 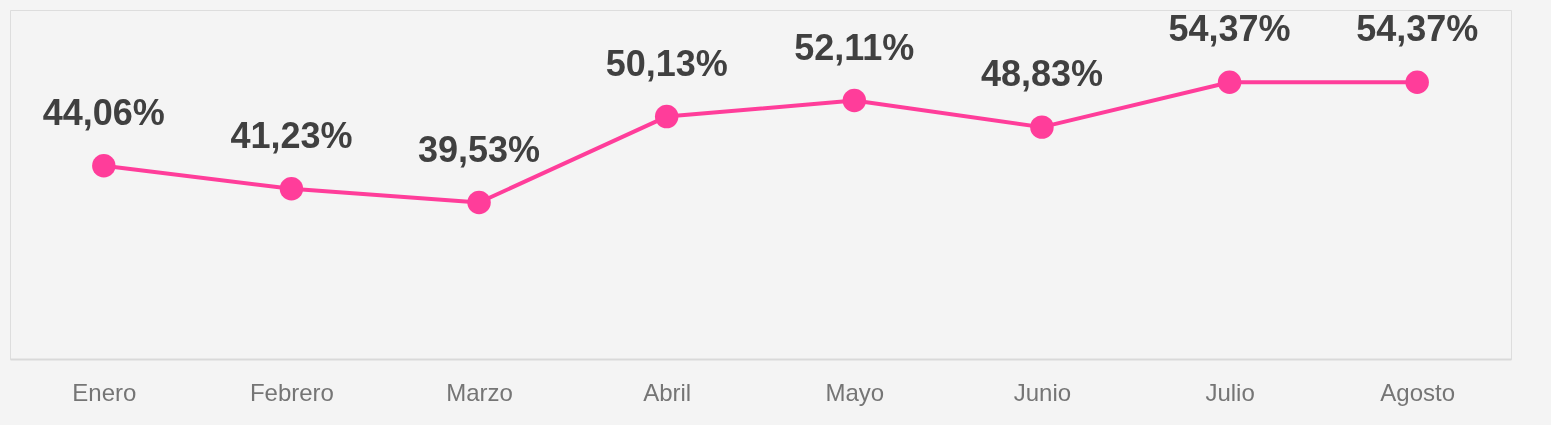 What do you see at coordinates (479, 149) in the screenshot?
I see `data-label: 39,53%` at bounding box center [479, 149].